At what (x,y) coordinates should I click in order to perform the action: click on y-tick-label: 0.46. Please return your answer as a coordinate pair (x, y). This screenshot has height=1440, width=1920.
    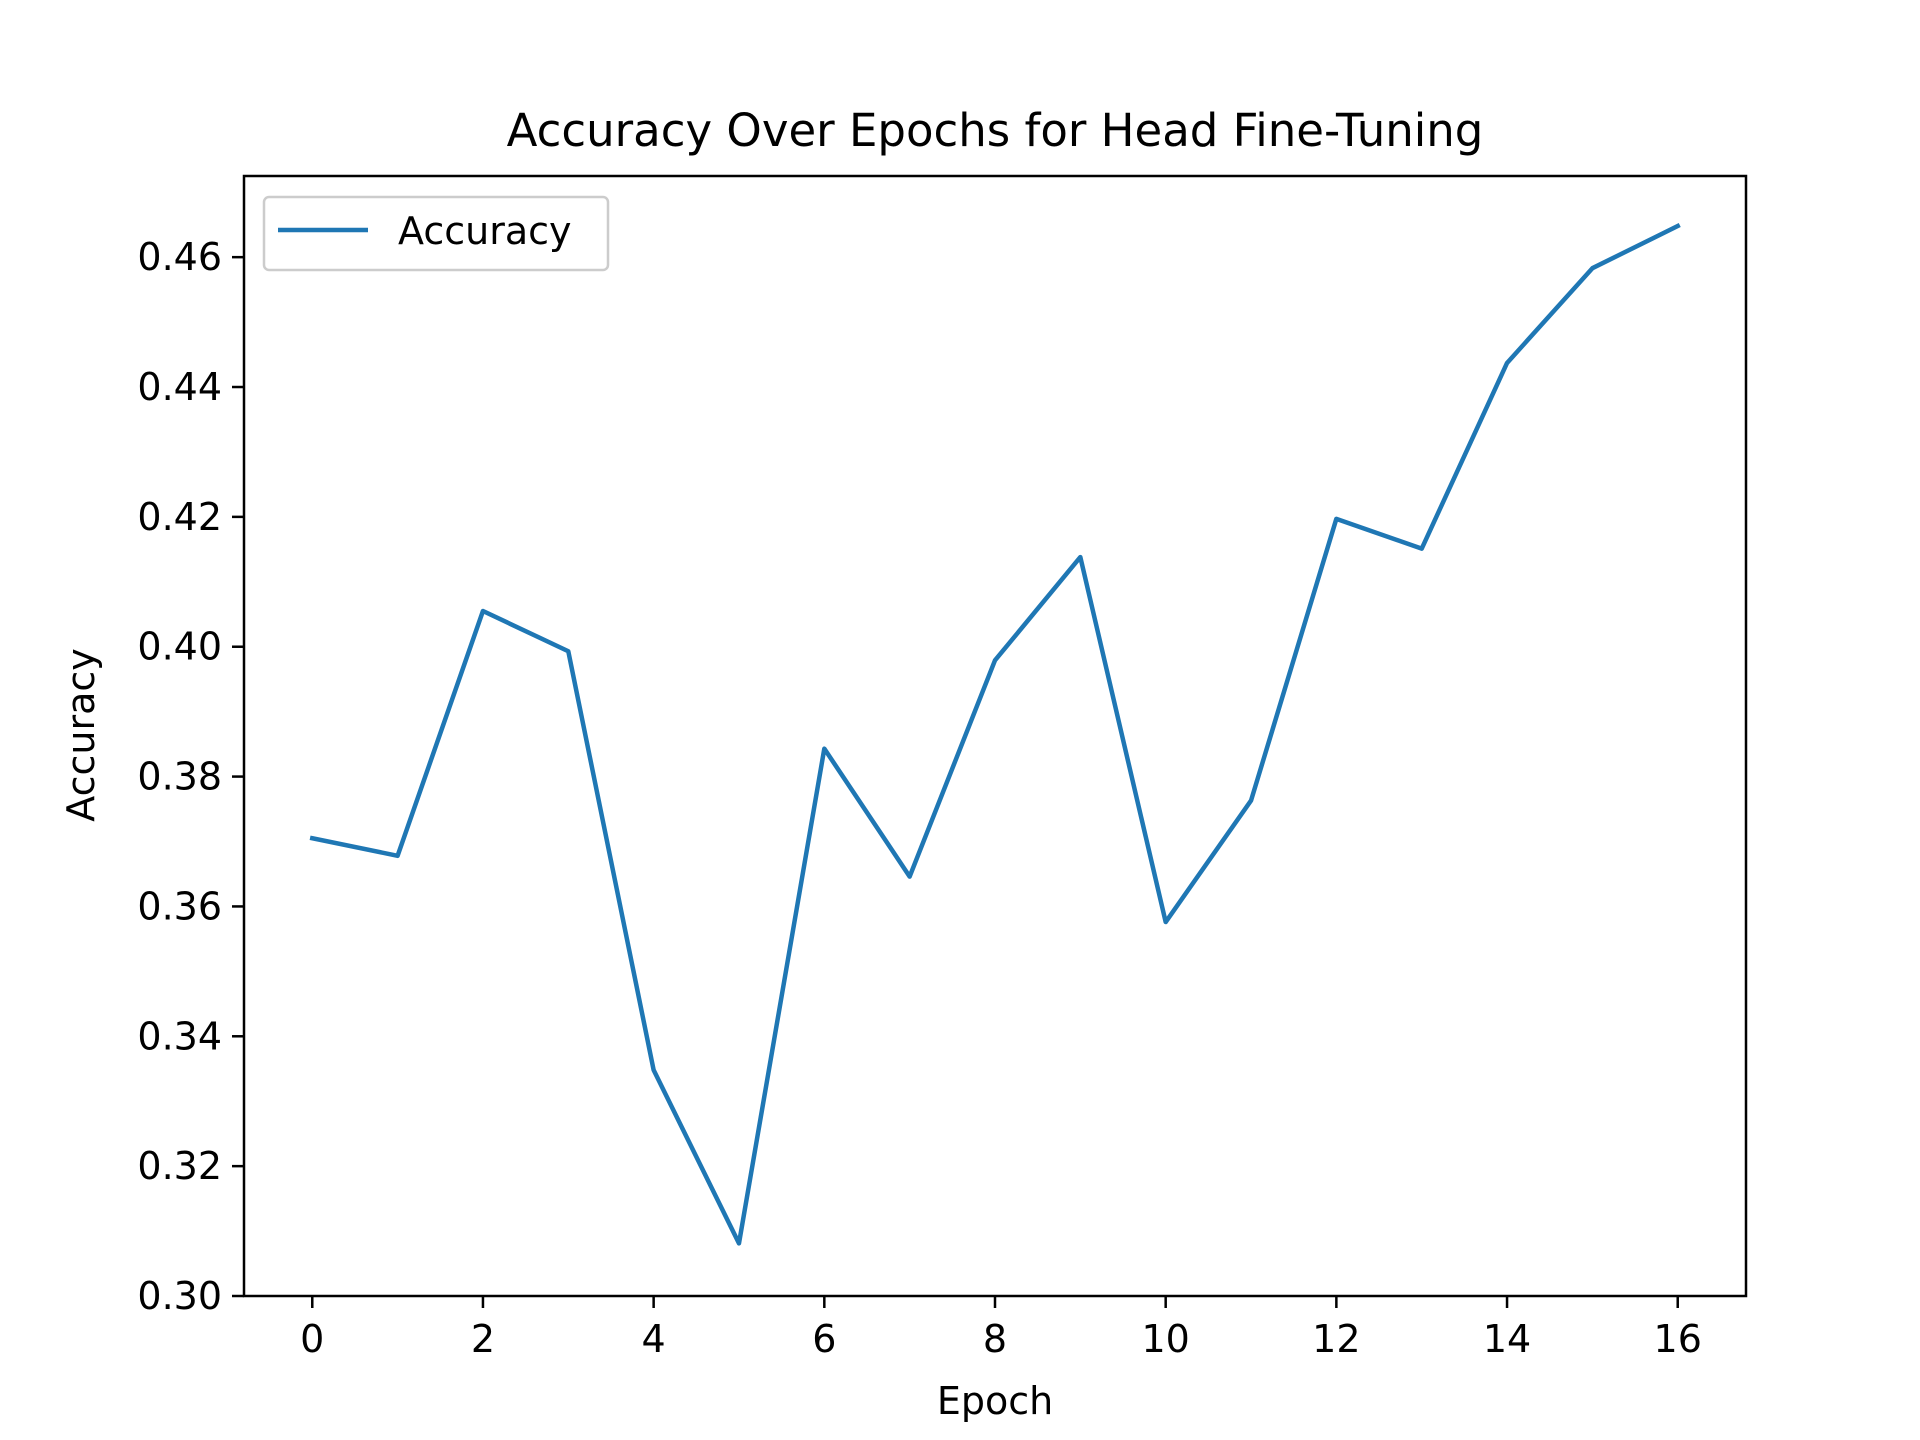
    Looking at the image, I should click on (179, 257).